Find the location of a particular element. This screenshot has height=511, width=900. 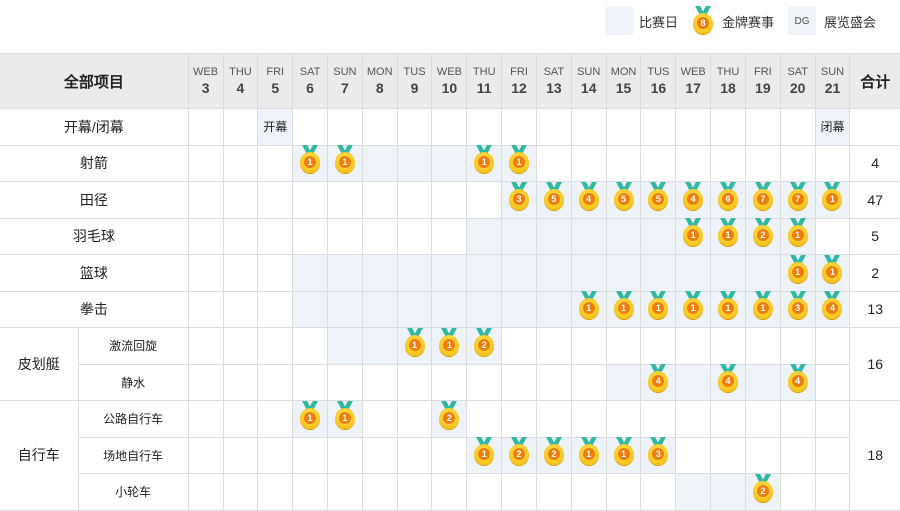

day-cell-7: 1 is located at coordinates (344, 419).